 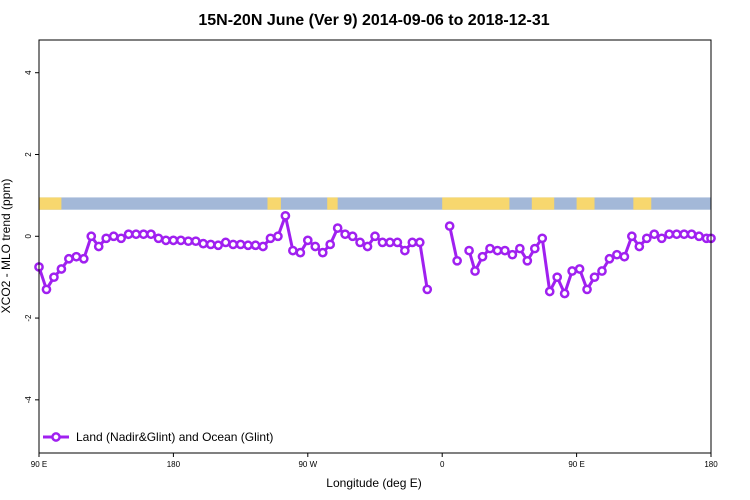 What do you see at coordinates (28, 236) in the screenshot?
I see `y-tick-label: 0` at bounding box center [28, 236].